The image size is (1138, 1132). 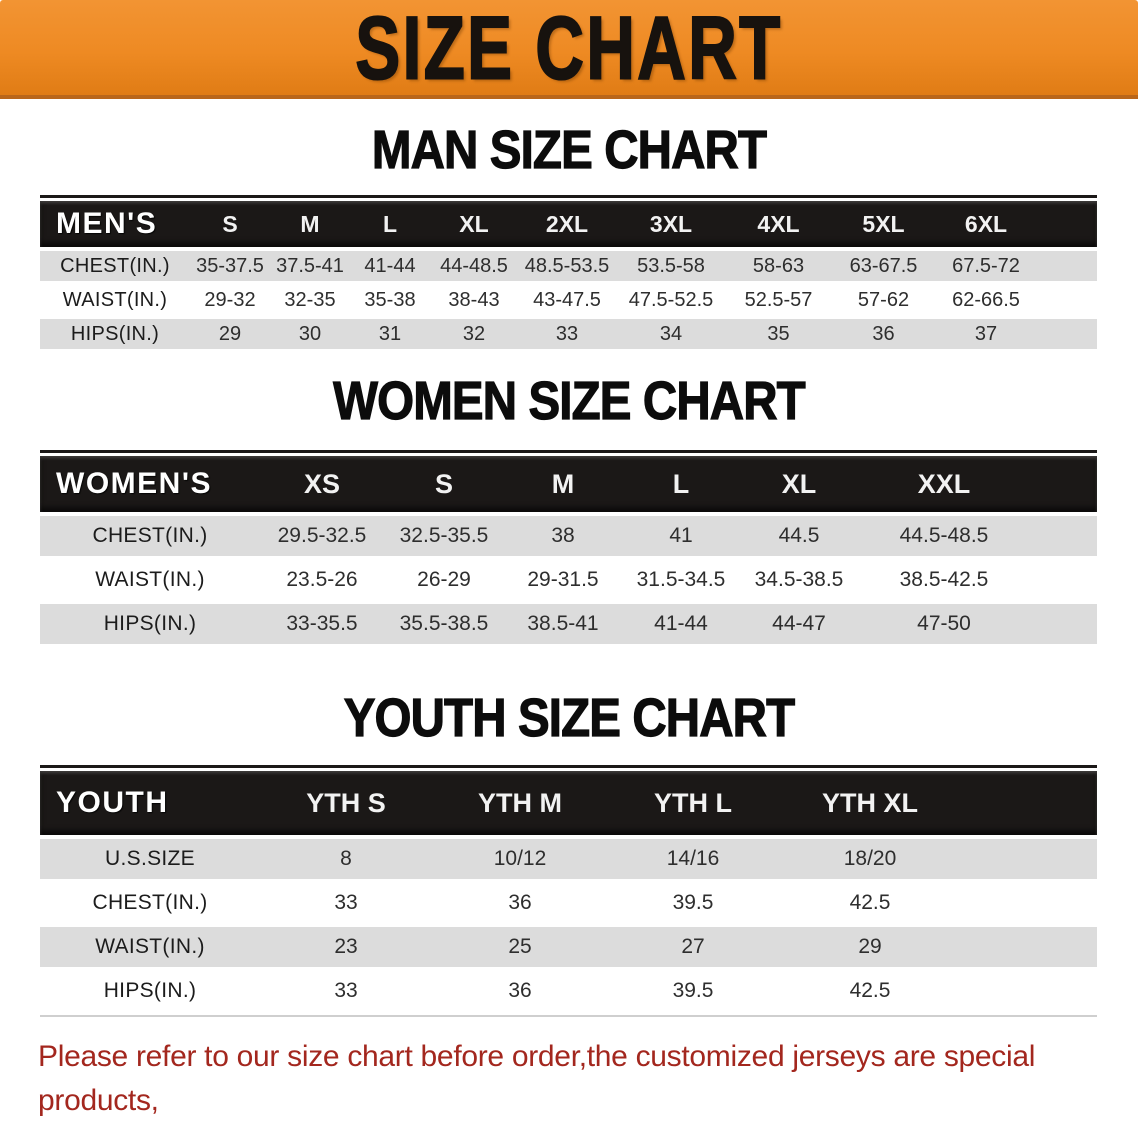 What do you see at coordinates (883, 299) in the screenshot?
I see `cell-value: 57-62` at bounding box center [883, 299].